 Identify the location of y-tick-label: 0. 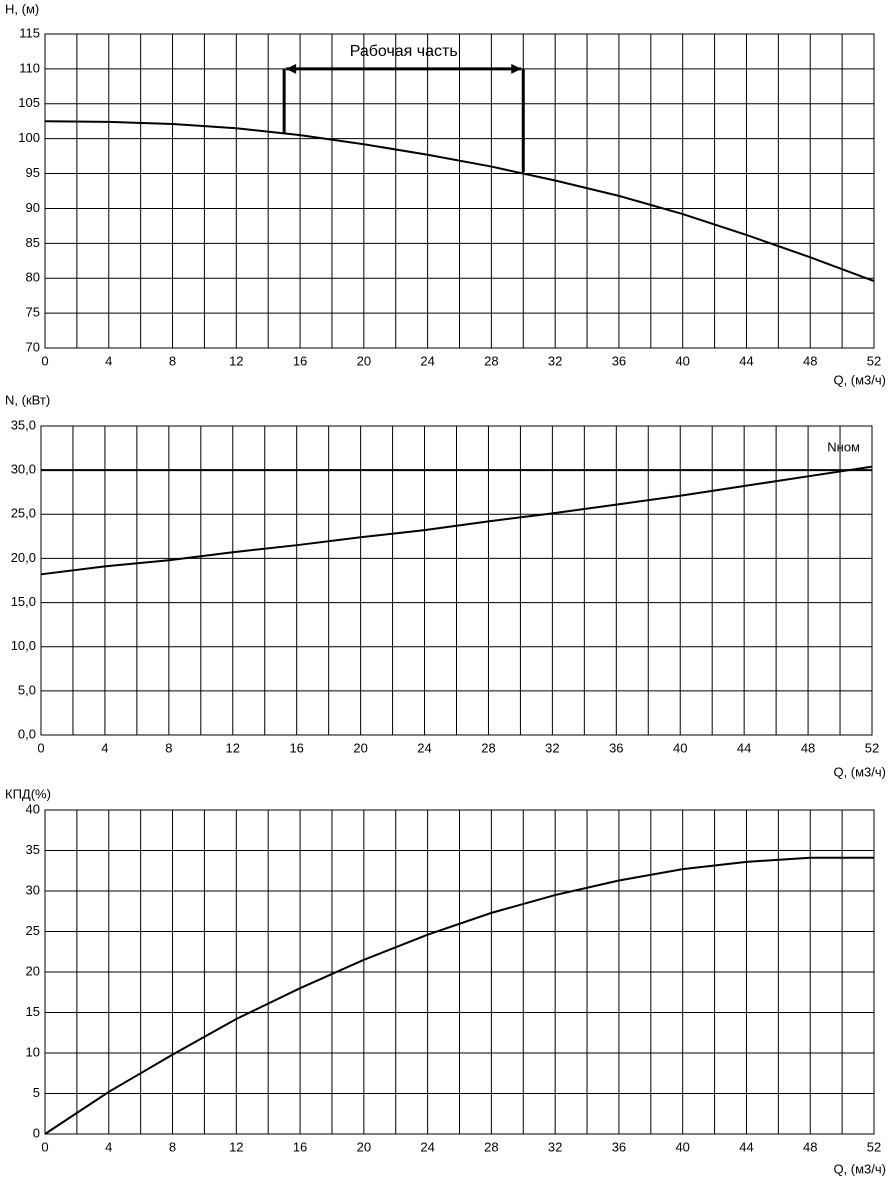
(36, 1132).